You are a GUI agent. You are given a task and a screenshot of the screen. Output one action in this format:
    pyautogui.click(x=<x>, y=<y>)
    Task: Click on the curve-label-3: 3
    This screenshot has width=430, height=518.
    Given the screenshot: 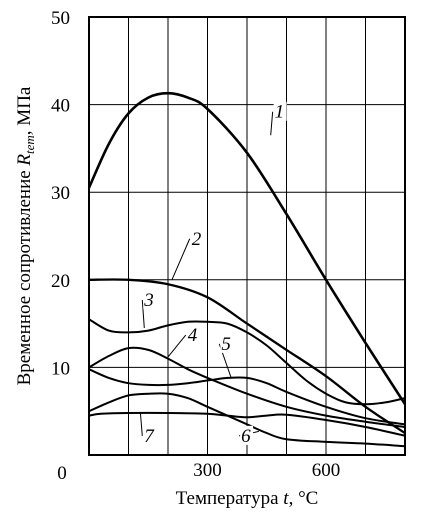 What is the action you would take?
    pyautogui.click(x=148, y=300)
    